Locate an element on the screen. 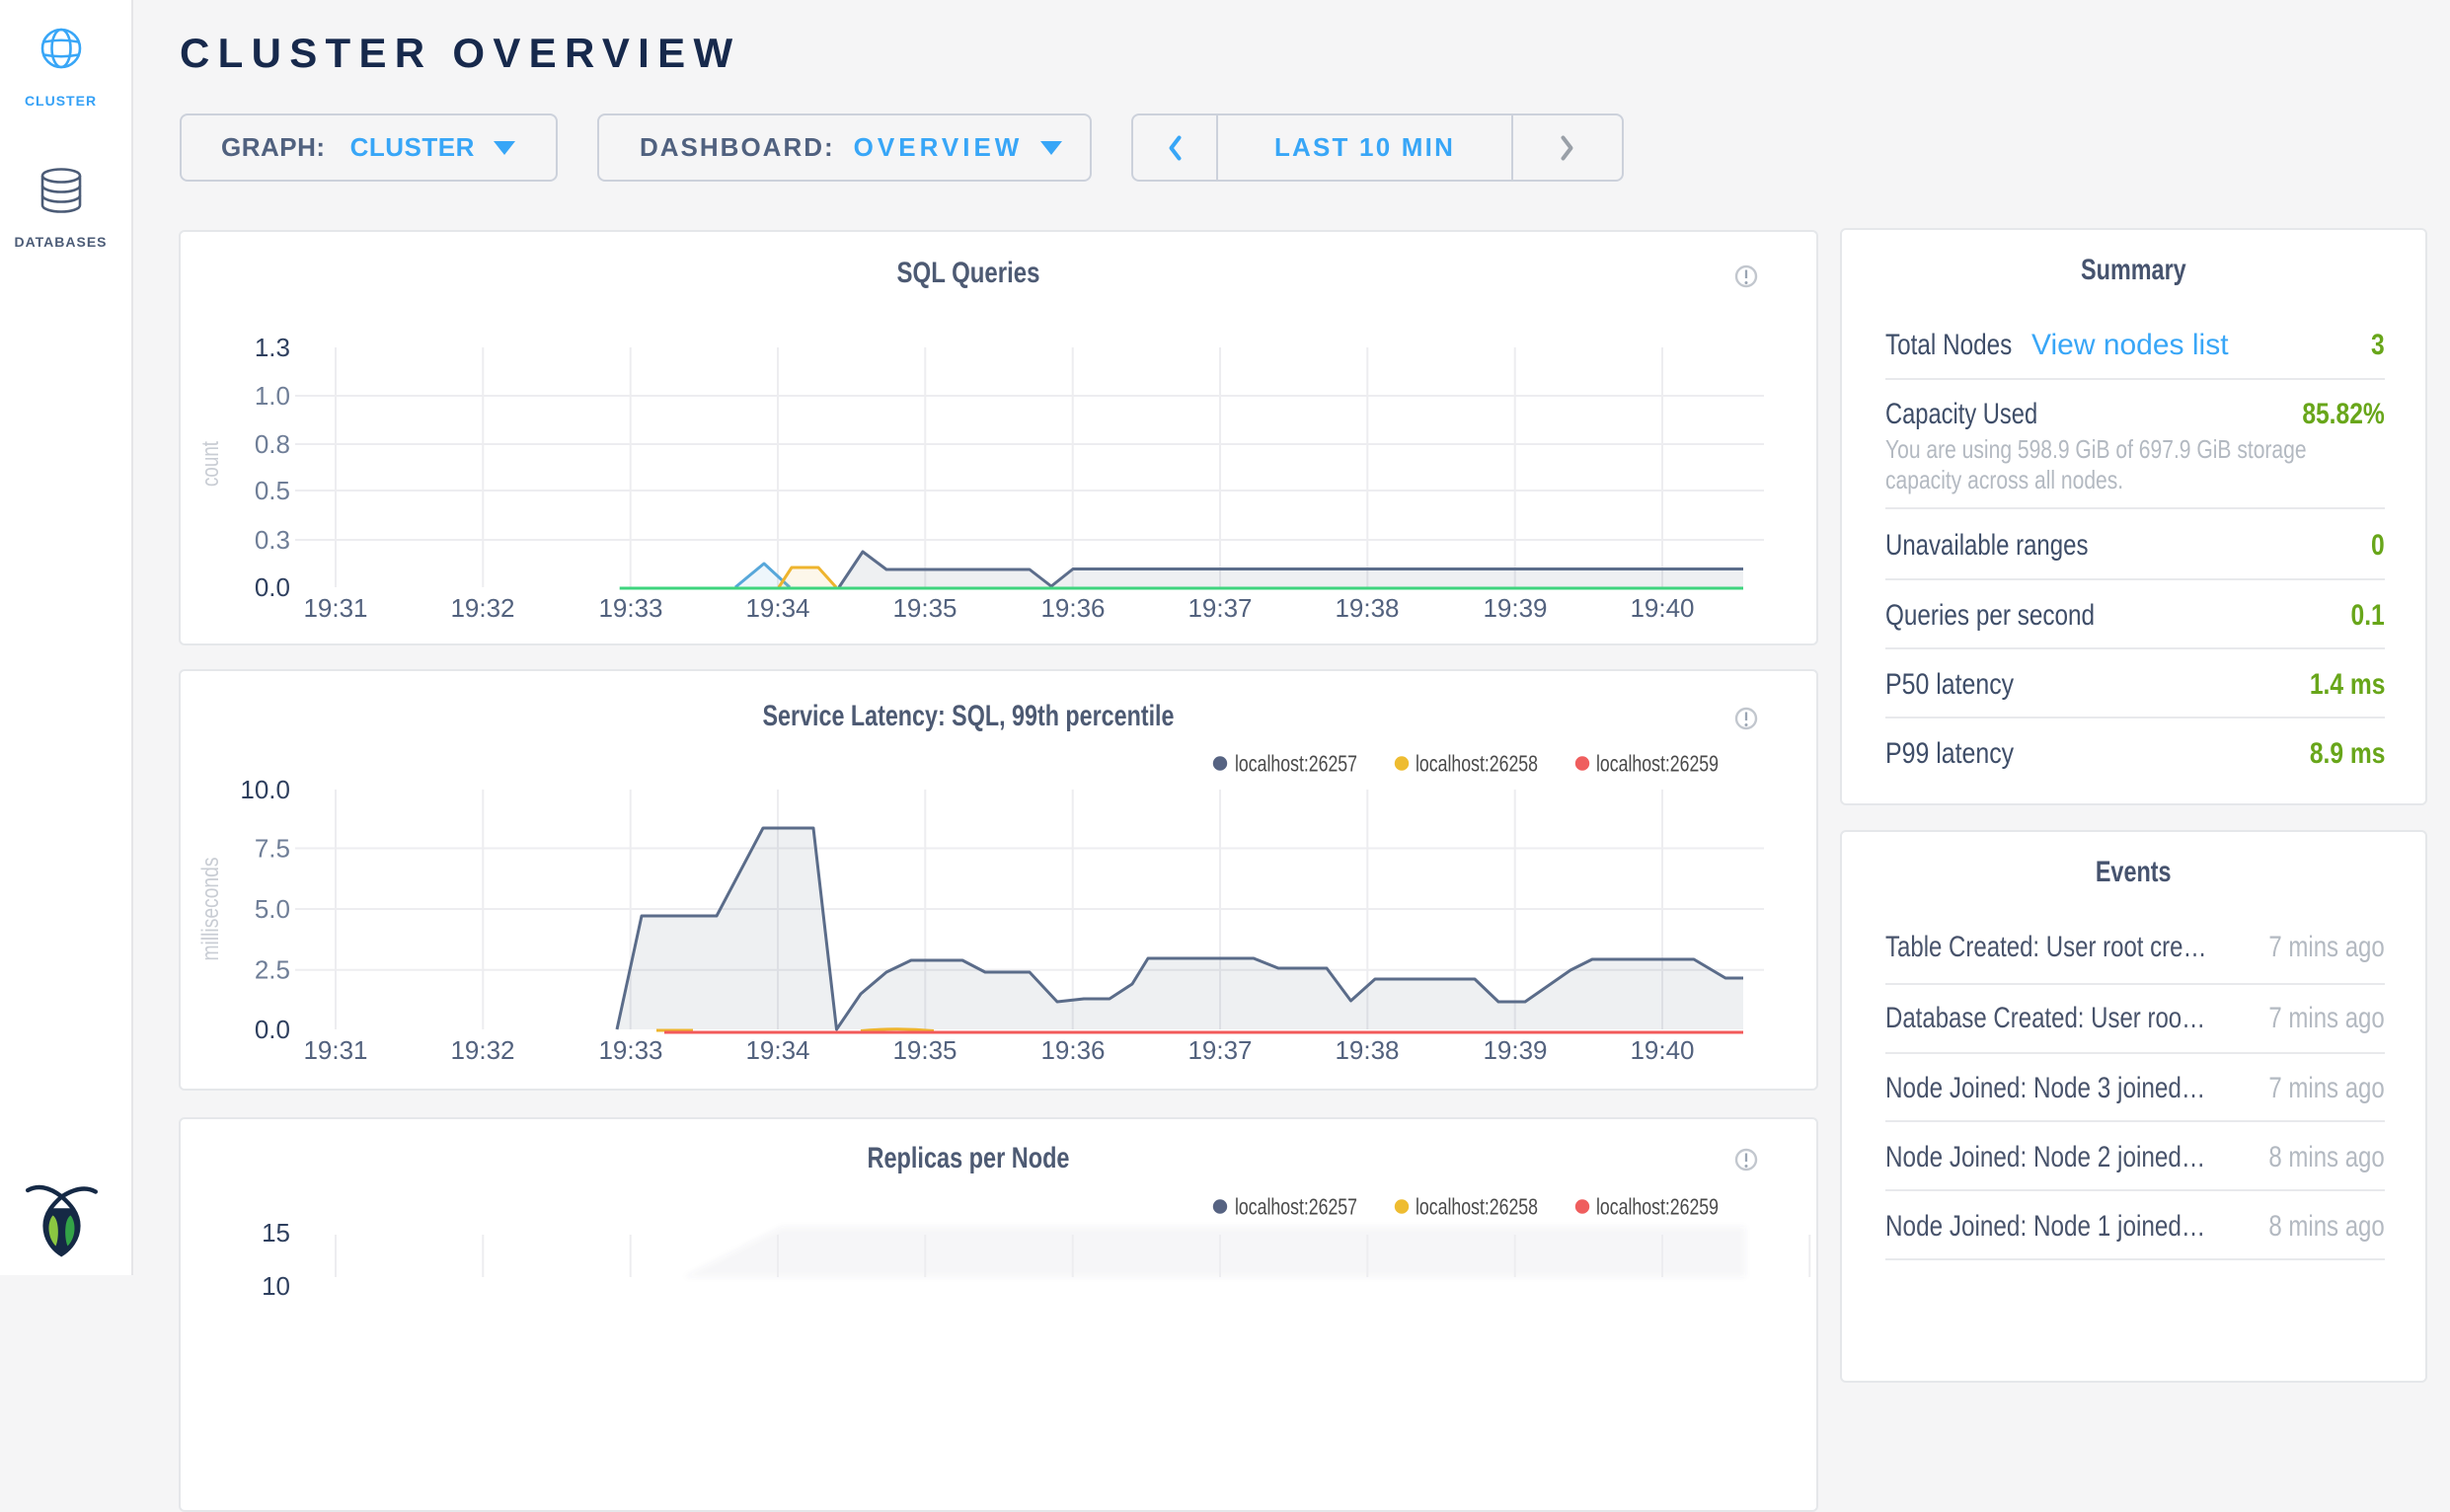  svg-text: 0.3 is located at coordinates (272, 540).